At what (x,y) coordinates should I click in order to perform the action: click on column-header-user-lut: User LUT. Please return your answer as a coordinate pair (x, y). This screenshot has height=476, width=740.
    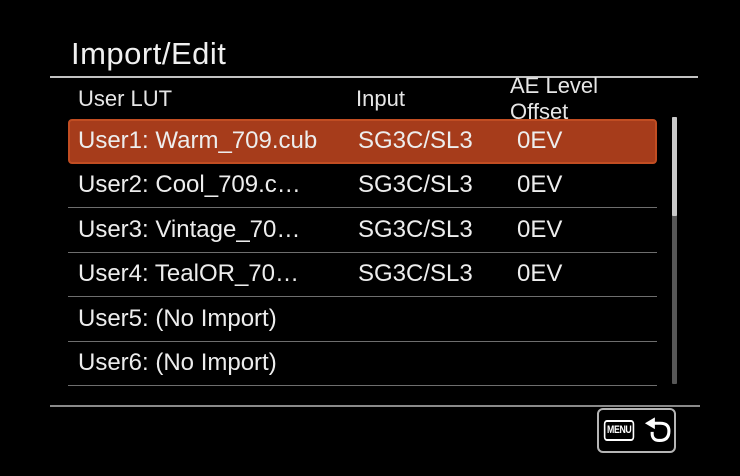
    Looking at the image, I should click on (125, 98).